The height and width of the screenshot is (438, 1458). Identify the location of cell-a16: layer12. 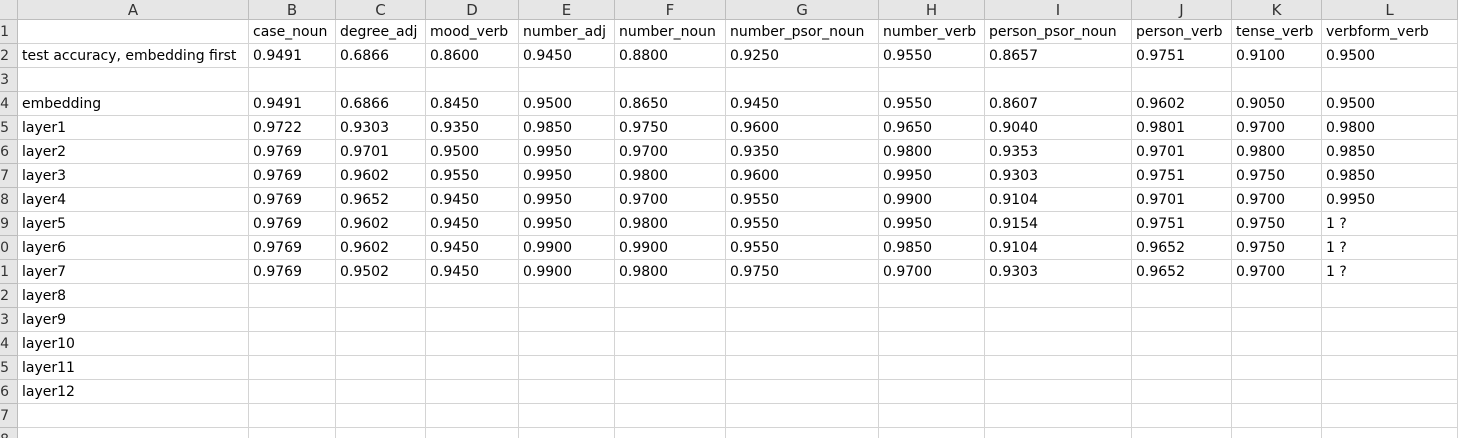
(133, 392).